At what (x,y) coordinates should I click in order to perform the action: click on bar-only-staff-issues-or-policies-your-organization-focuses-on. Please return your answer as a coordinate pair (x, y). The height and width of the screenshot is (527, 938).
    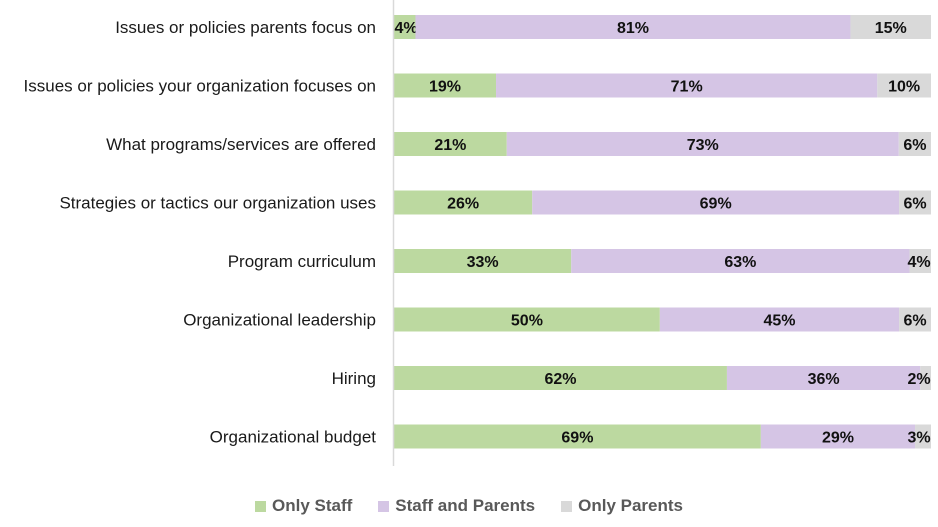
    Looking at the image, I should click on (445, 85).